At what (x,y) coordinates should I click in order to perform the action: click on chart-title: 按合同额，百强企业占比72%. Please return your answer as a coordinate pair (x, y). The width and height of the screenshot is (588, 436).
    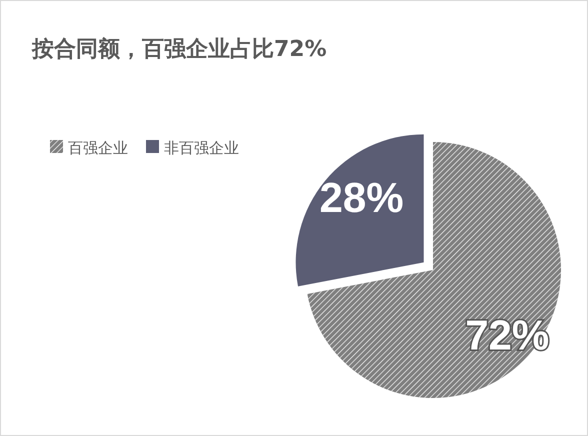
    Looking at the image, I should click on (179, 49).